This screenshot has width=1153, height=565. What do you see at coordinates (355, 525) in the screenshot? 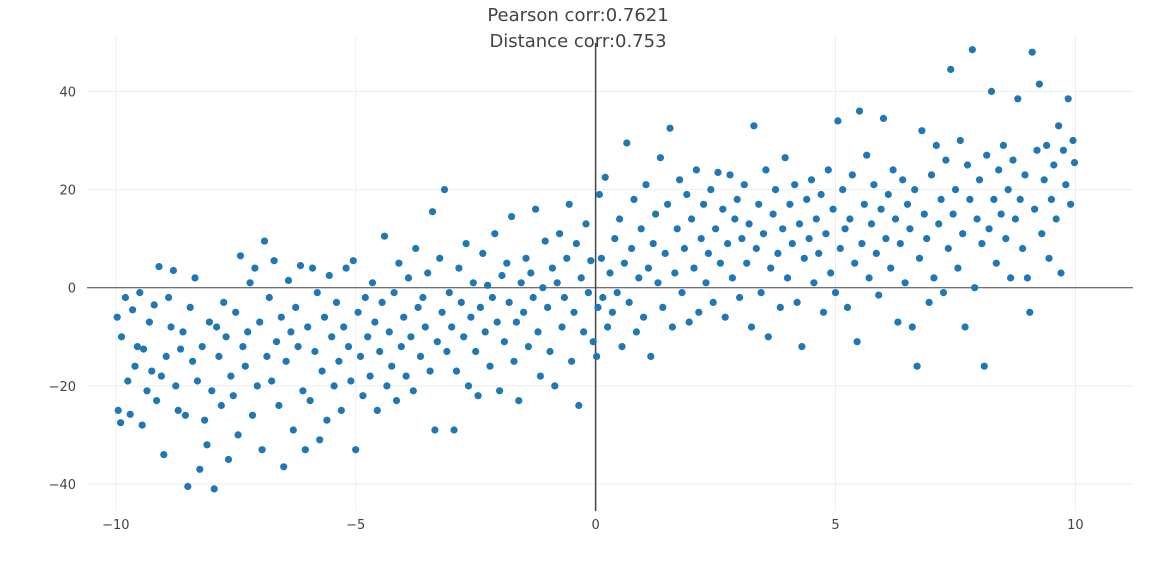
I see `x-tick-label-1: −5` at bounding box center [355, 525].